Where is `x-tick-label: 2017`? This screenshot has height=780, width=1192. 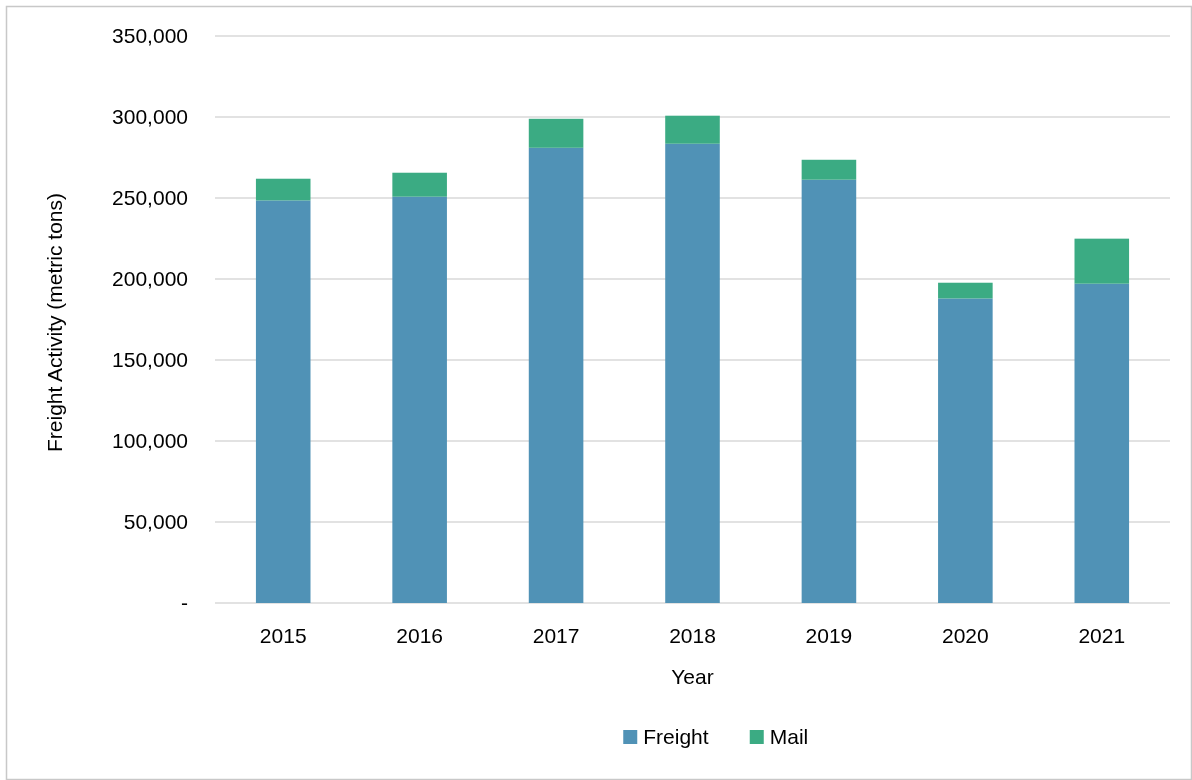 x-tick-label: 2017 is located at coordinates (556, 635).